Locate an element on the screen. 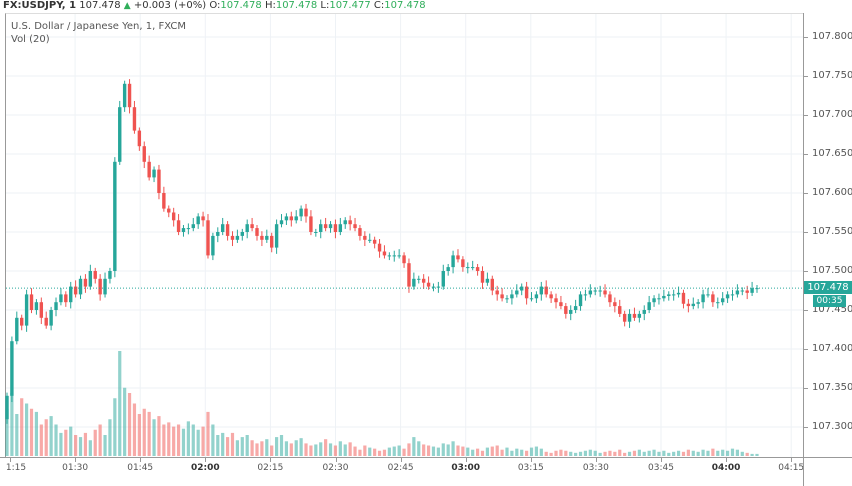 This screenshot has width=852, height=486. time-tick-label: 03:00 is located at coordinates (466, 468).